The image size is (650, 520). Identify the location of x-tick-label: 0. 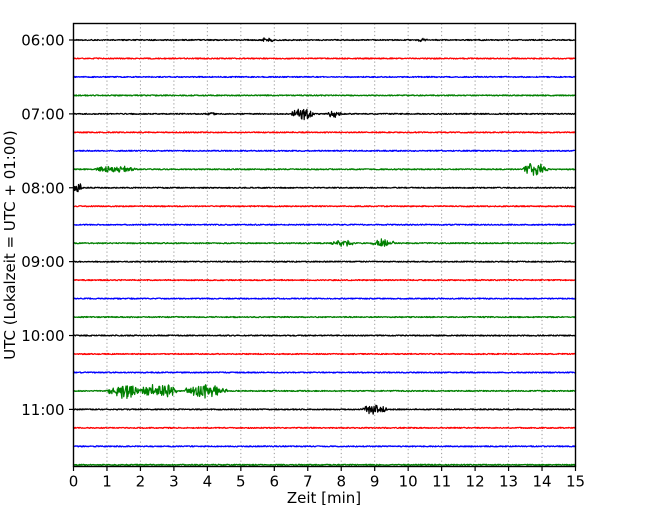
(74, 482).